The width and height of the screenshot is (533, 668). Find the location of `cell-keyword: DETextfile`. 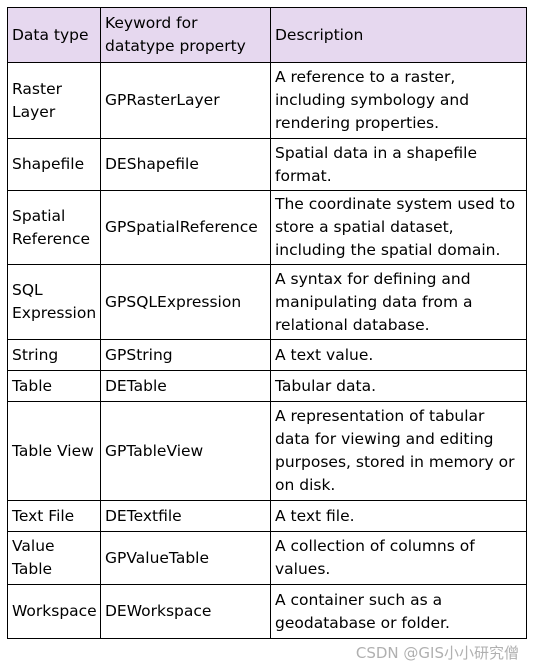

cell-keyword: DETextfile is located at coordinates (185, 516).